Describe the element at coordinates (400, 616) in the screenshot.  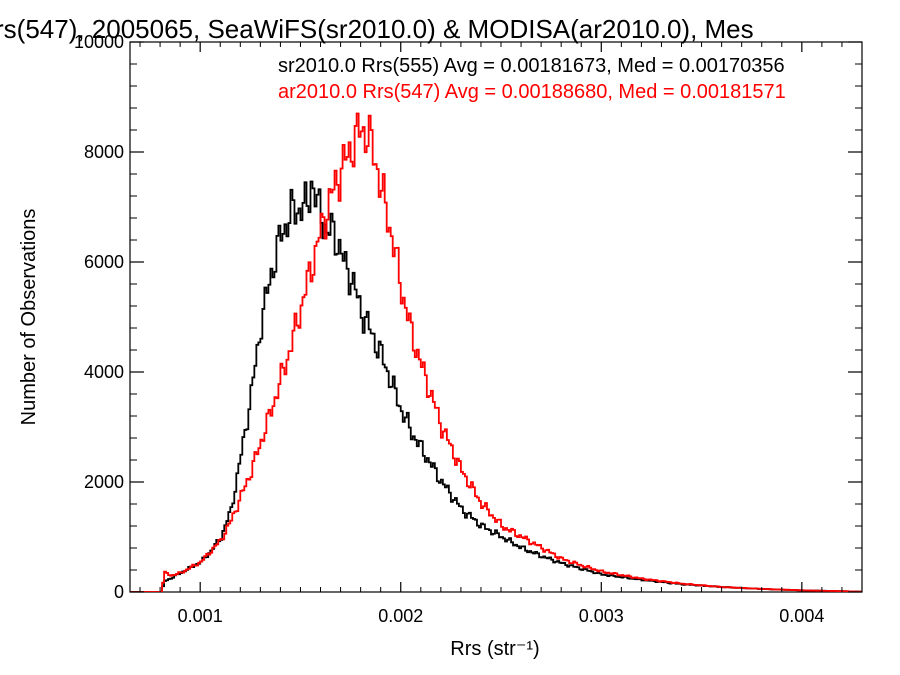
I see `x-tick-label: 0.002` at that location.